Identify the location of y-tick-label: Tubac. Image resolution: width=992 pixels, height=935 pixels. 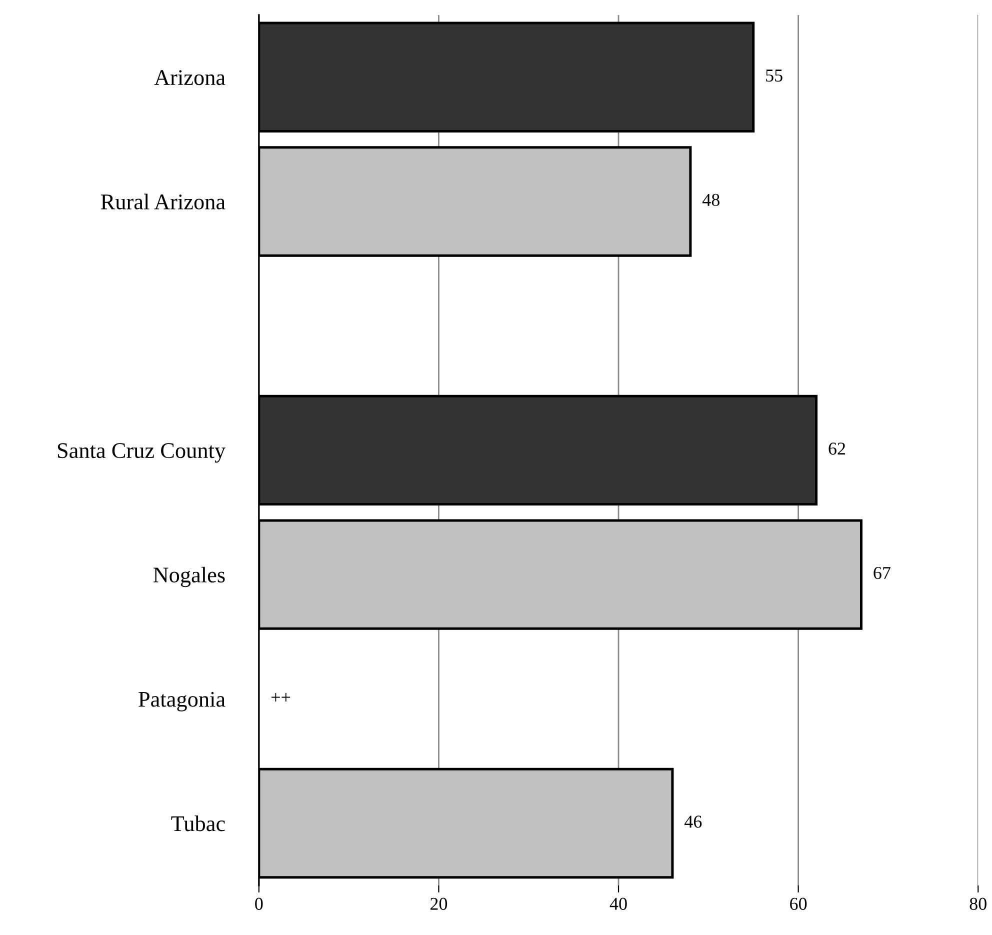
(198, 824).